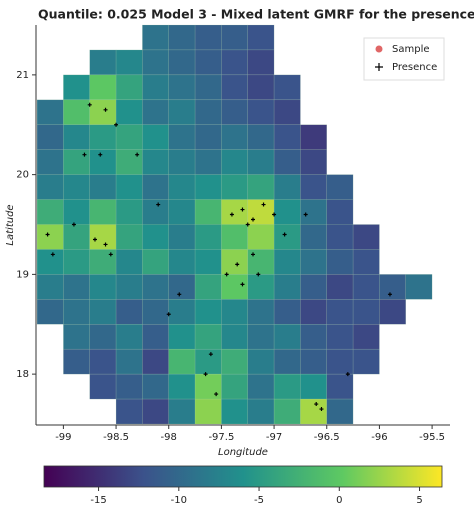 The height and width of the screenshot is (517, 474). I want to click on x-tick-label: -97, so click(274, 437).